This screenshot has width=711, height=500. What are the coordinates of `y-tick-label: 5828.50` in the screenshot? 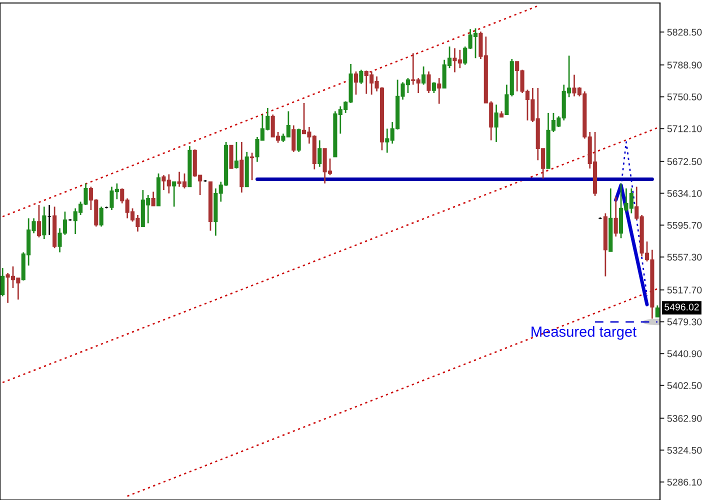 It's located at (684, 32).